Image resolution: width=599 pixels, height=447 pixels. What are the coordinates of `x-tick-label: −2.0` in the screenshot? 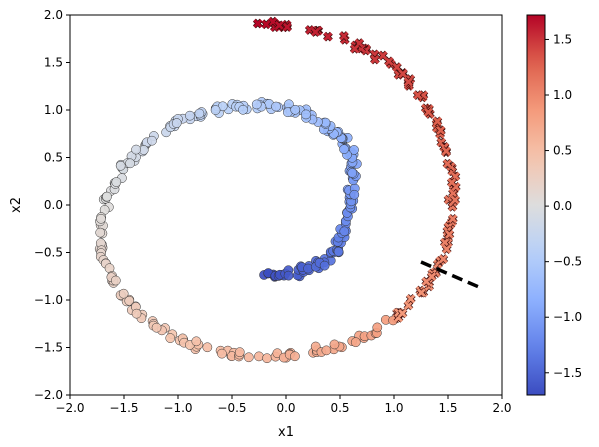 It's located at (69, 408).